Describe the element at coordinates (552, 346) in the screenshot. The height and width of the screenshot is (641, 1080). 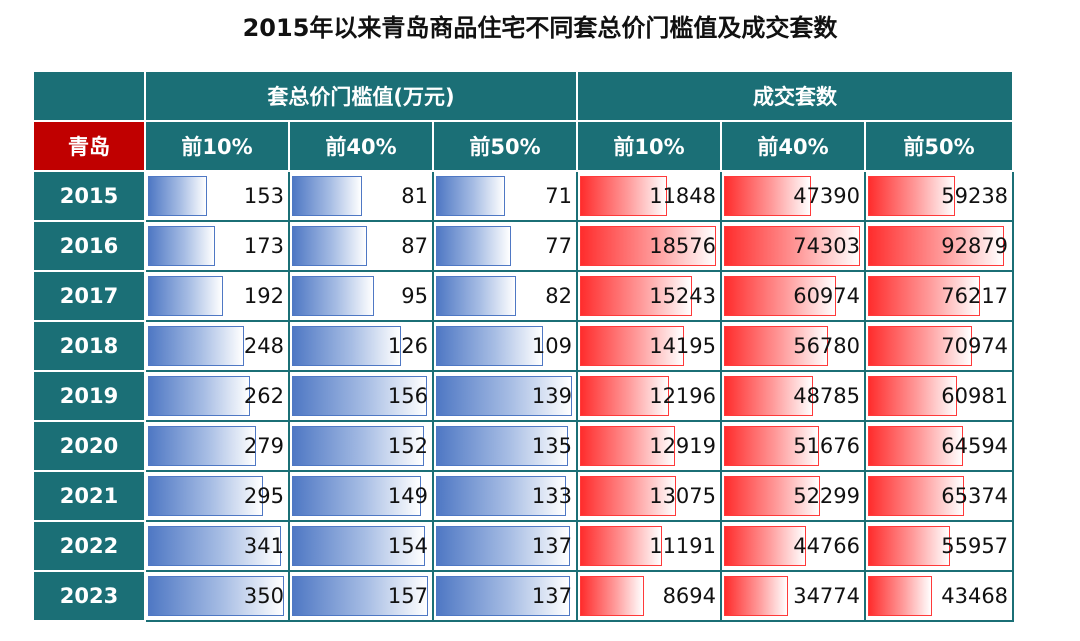
I see `cell-value: 109` at that location.